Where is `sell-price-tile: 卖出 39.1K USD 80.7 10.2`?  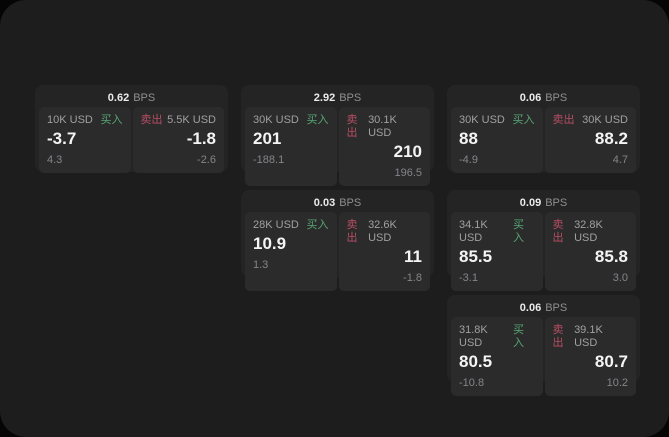
sell-price-tile: 卖出 39.1K USD 80.7 10.2 is located at coordinates (590, 356).